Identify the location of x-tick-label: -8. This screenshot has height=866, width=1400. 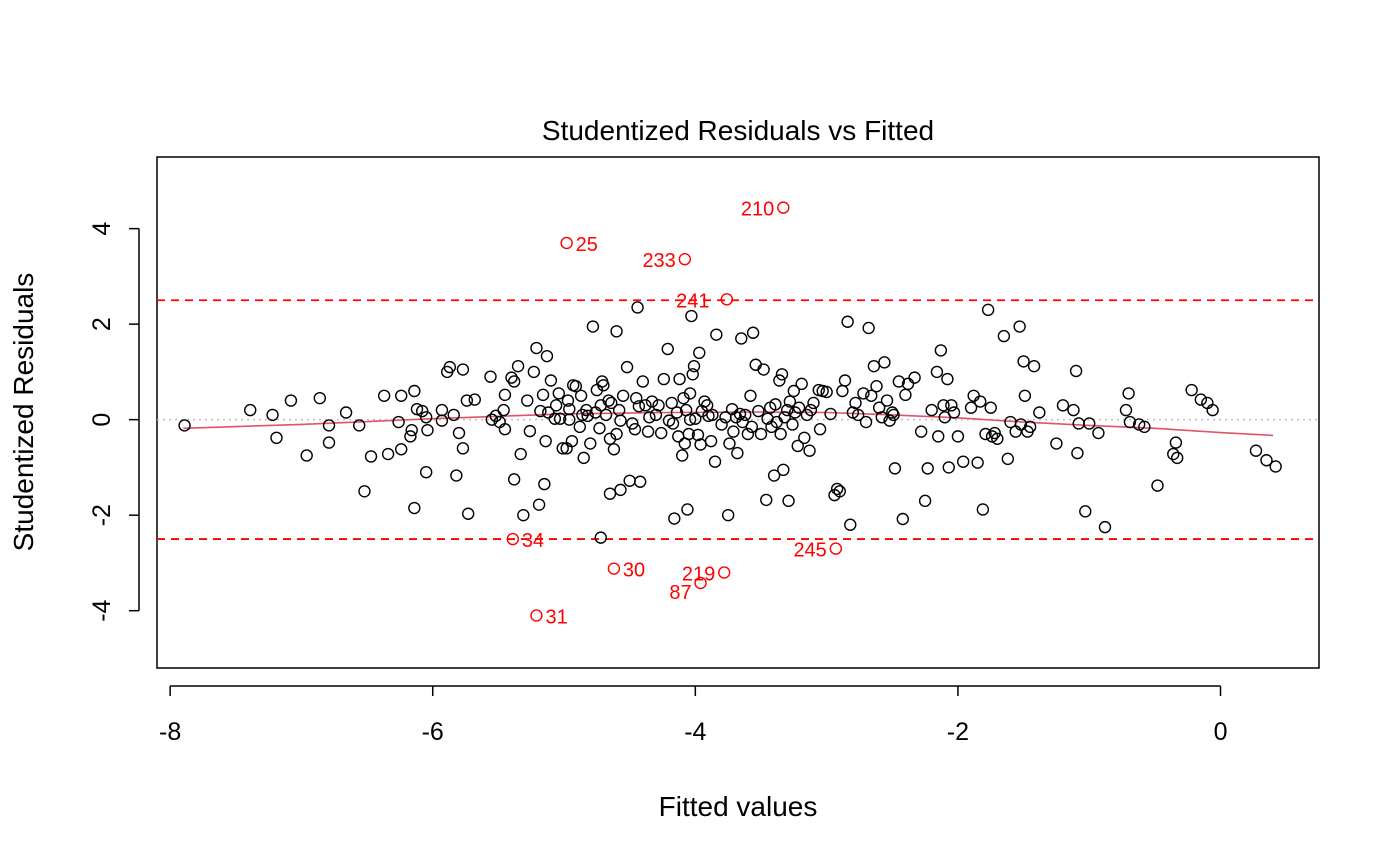
(170, 732).